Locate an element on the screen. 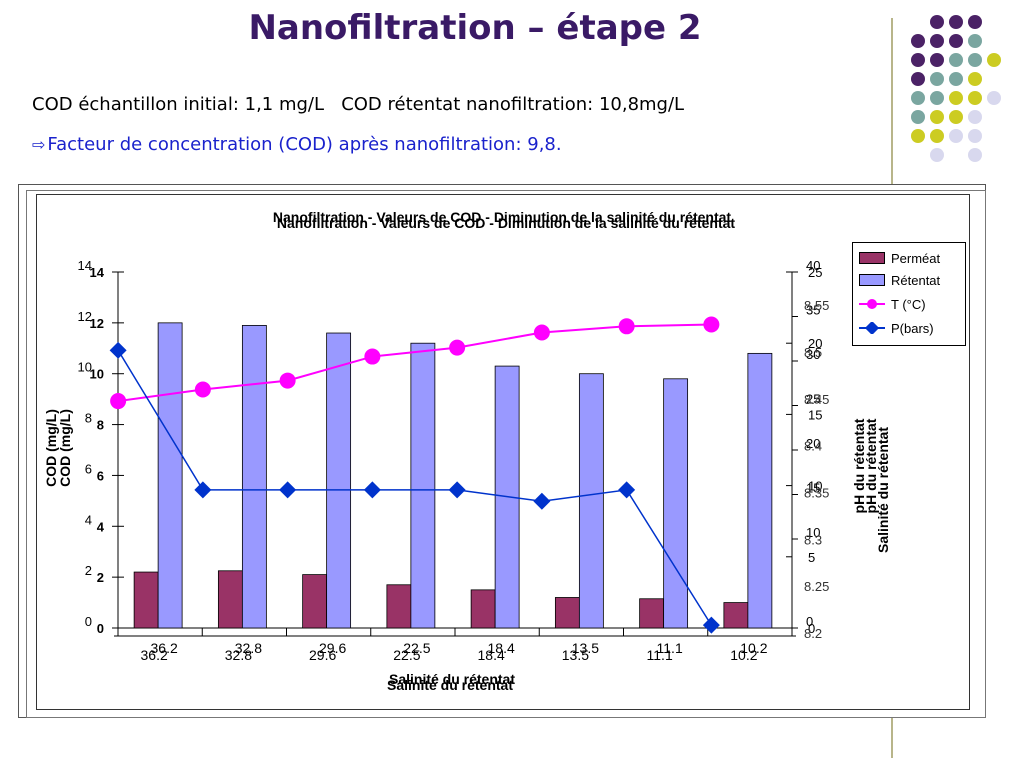 The image size is (1024, 768). ghost-tick-label: 8.35 is located at coordinates (816, 492).